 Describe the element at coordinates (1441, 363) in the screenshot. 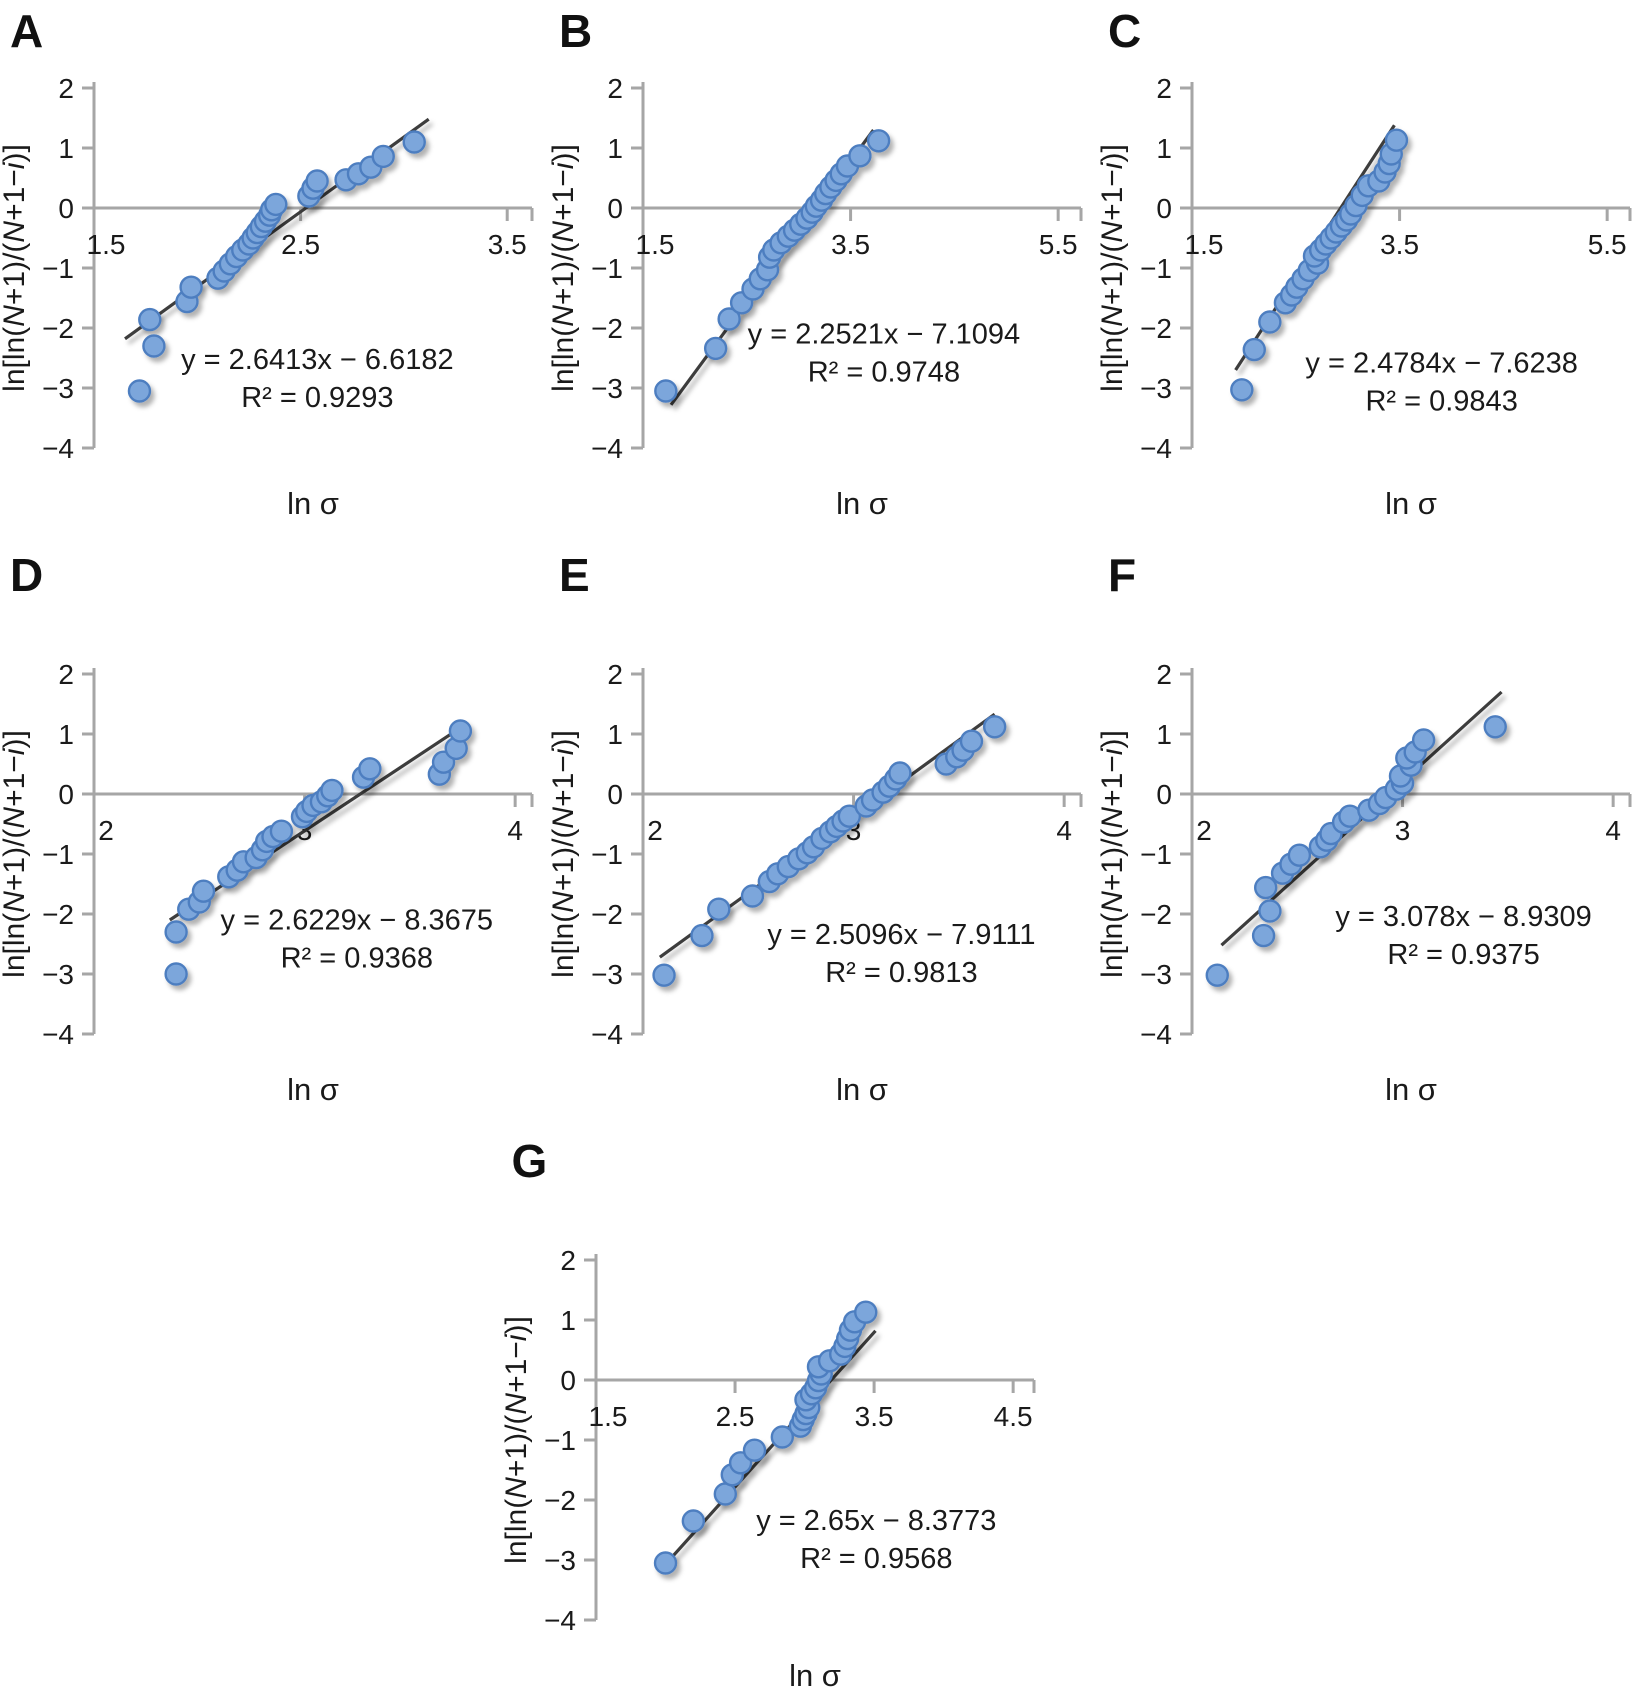

I see `equation-label: y = 2.4784x − 7.6238` at that location.